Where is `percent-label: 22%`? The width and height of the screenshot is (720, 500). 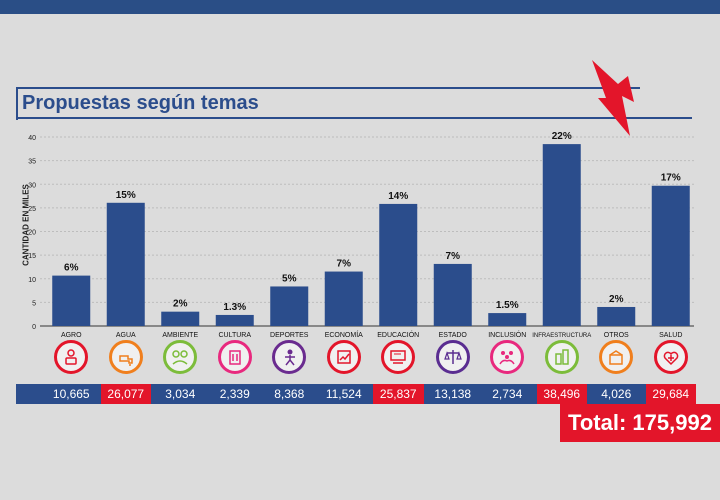 percent-label: 22% is located at coordinates (562, 136).